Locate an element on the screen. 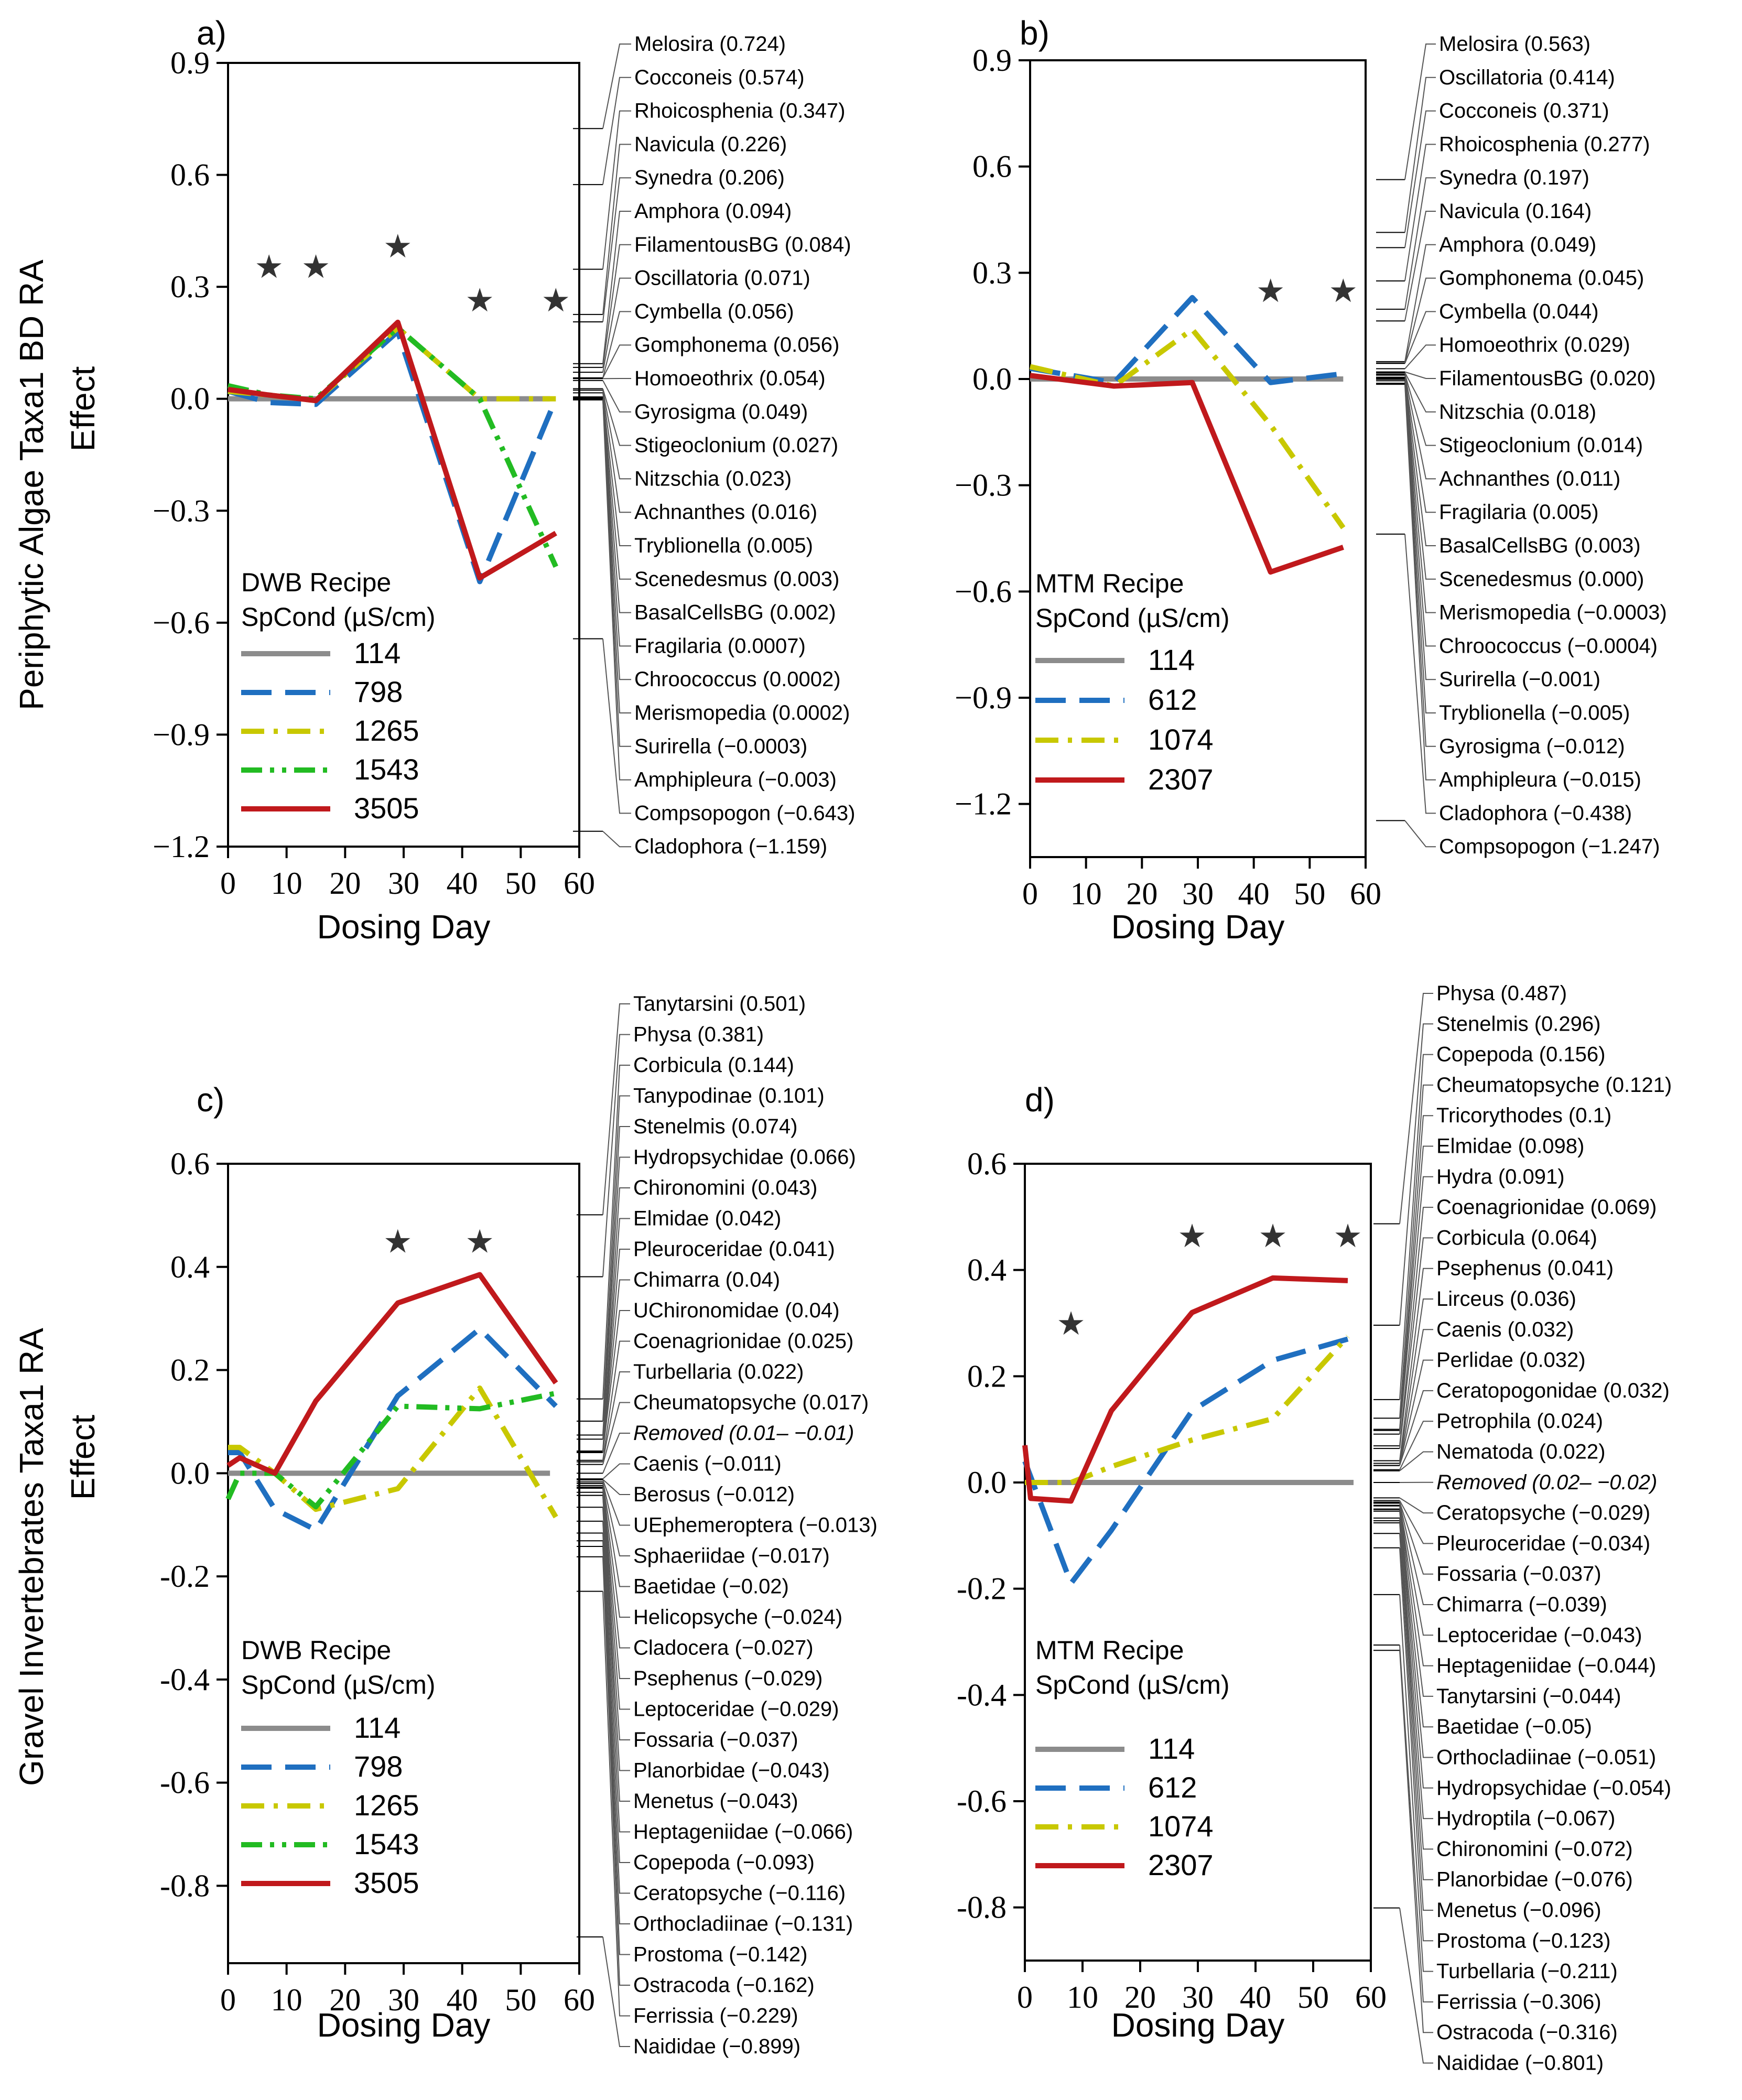 This screenshot has height=2100, width=1742. taxon-label: Orthocladiinae (−0.051) is located at coordinates (1546, 1757).